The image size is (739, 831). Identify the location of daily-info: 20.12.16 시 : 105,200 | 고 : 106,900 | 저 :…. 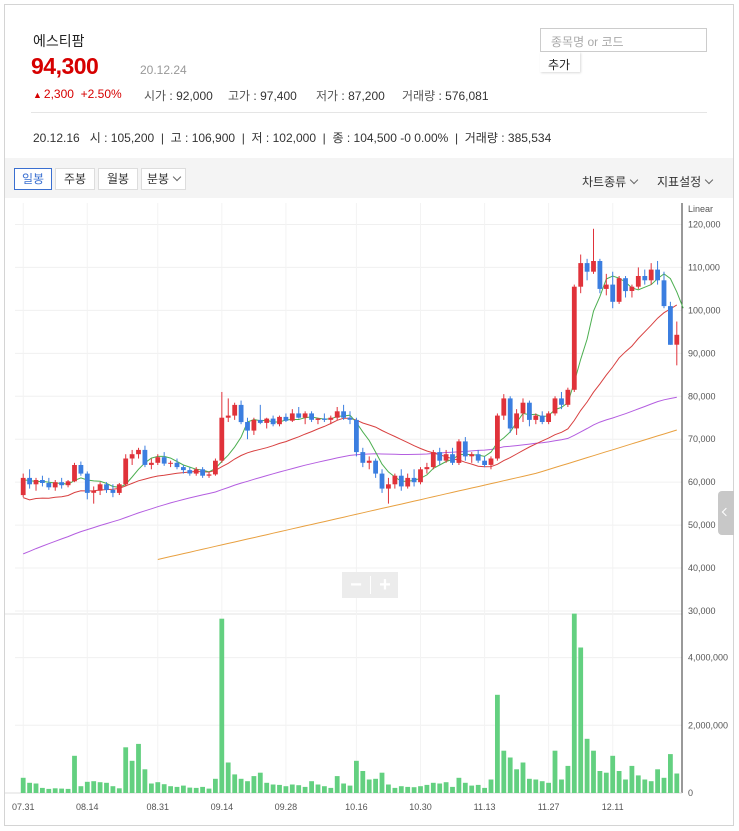
(292, 138).